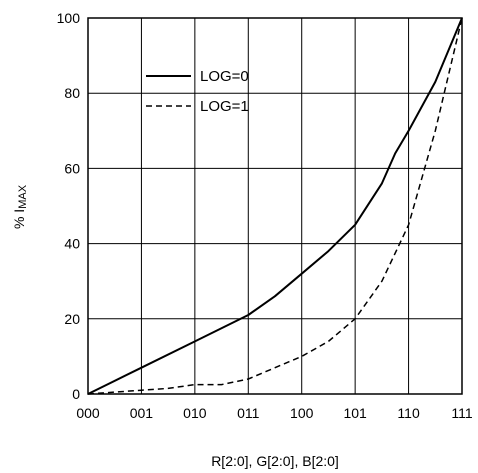 This screenshot has height=473, width=478. Describe the element at coordinates (355, 413) in the screenshot. I see `x-tick-label: 101` at that location.